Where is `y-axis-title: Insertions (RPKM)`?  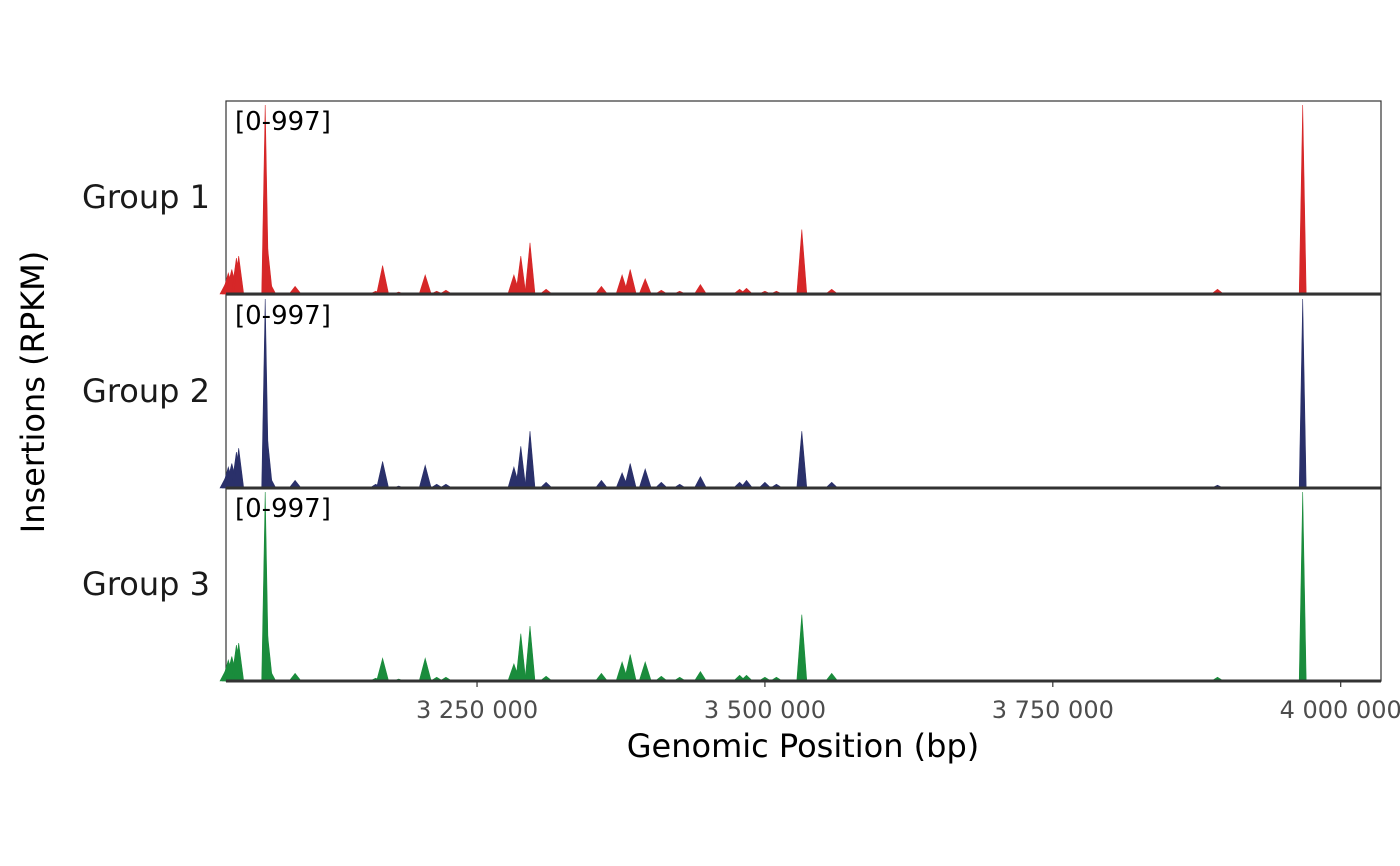
y-axis-title: Insertions (RPKM) is located at coordinates (33, 392).